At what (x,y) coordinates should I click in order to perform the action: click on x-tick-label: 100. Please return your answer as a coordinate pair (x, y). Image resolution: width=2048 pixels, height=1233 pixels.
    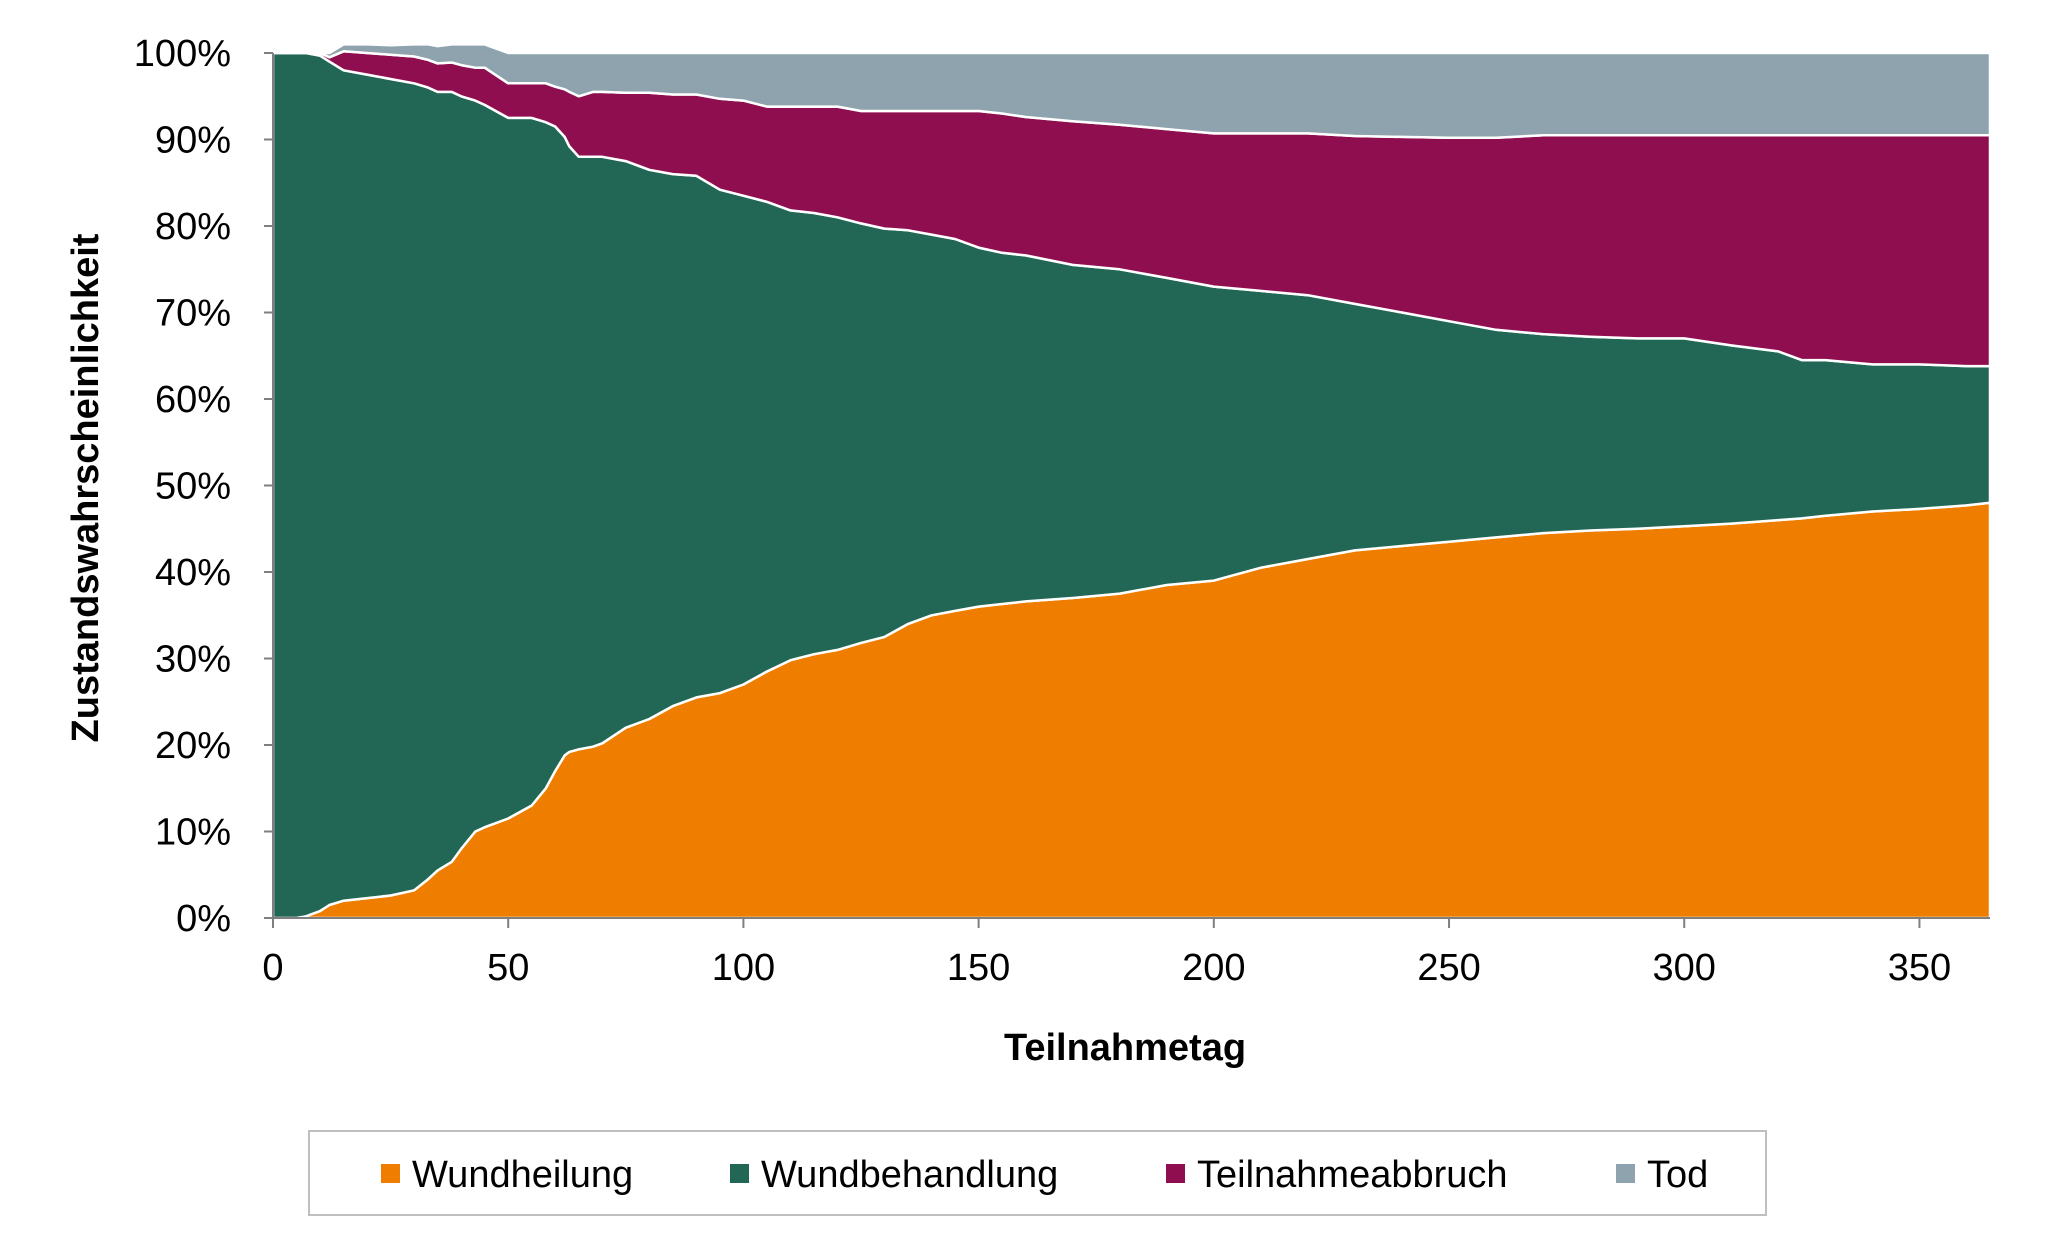
    Looking at the image, I should click on (743, 968).